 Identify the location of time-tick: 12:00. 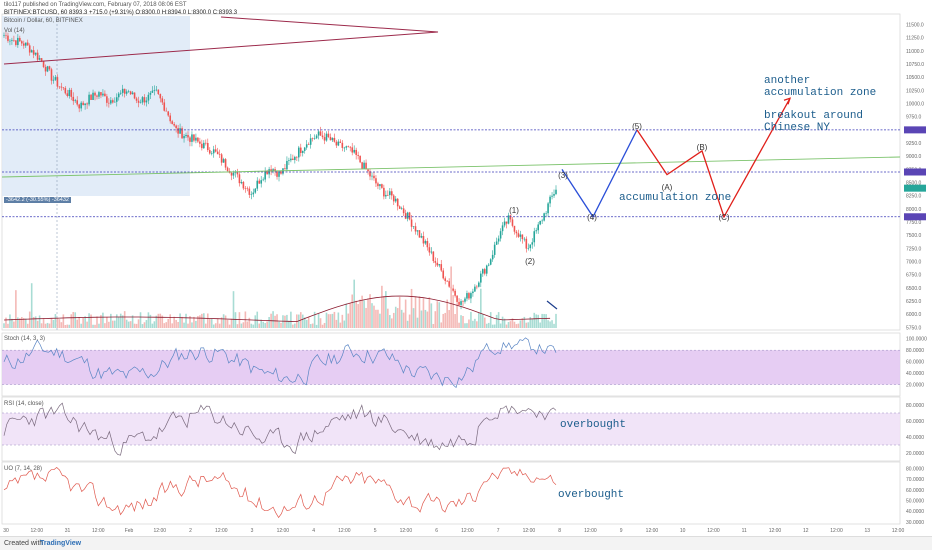
(590, 531).